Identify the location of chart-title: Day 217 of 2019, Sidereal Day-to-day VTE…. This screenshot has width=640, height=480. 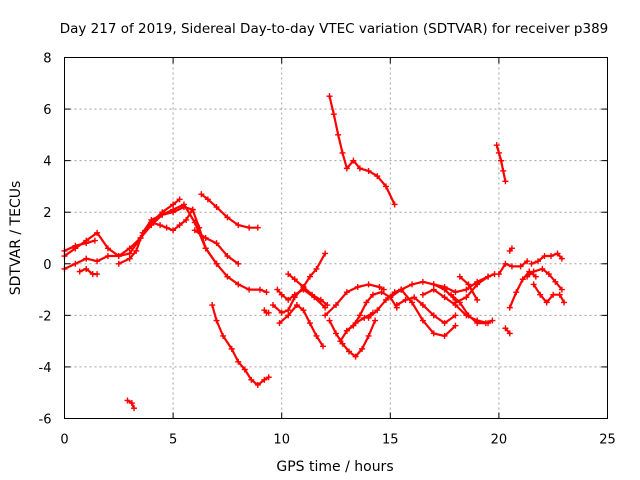
(334, 29).